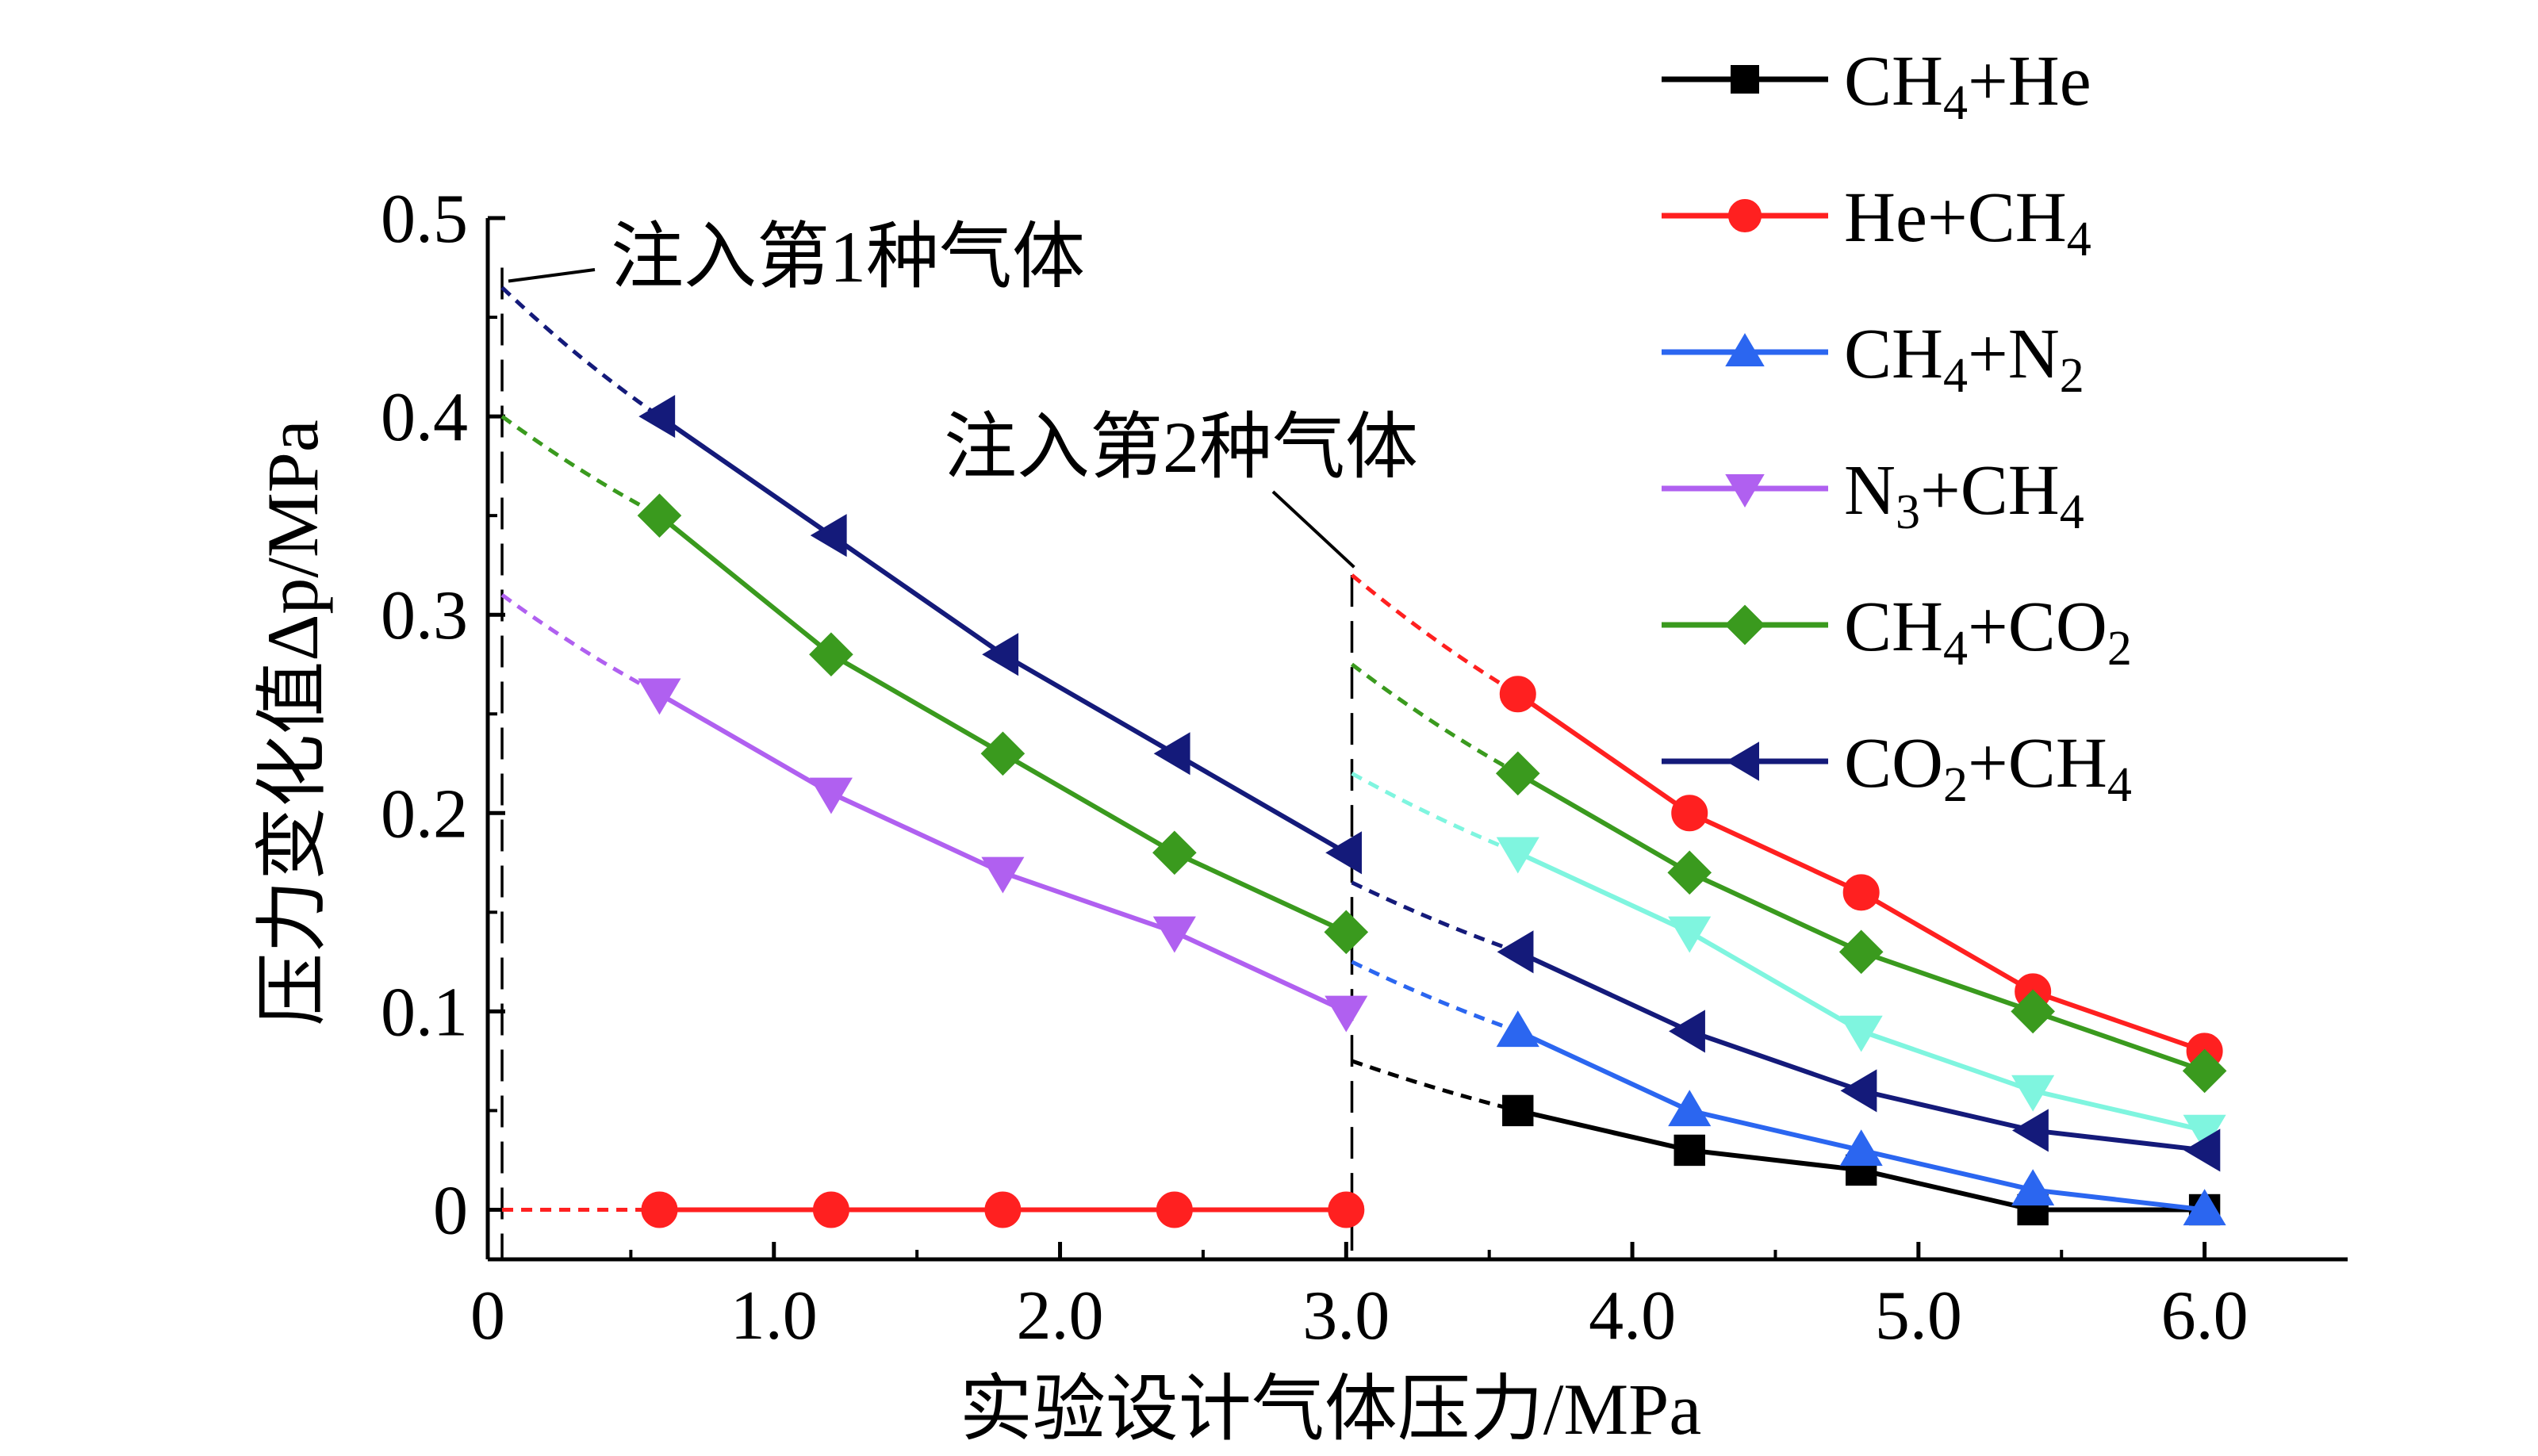 The image size is (2538, 1456). Describe the element at coordinates (2029, 81) in the screenshot. I see `legend-label-part: +He` at that location.